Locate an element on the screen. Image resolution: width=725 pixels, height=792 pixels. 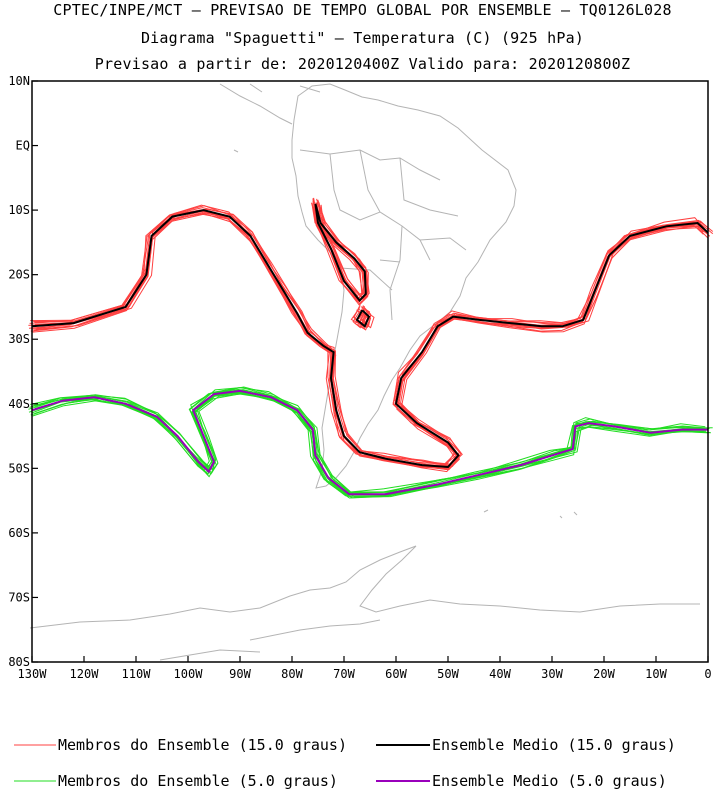
central-america-coast is located at coordinates (270, 104).